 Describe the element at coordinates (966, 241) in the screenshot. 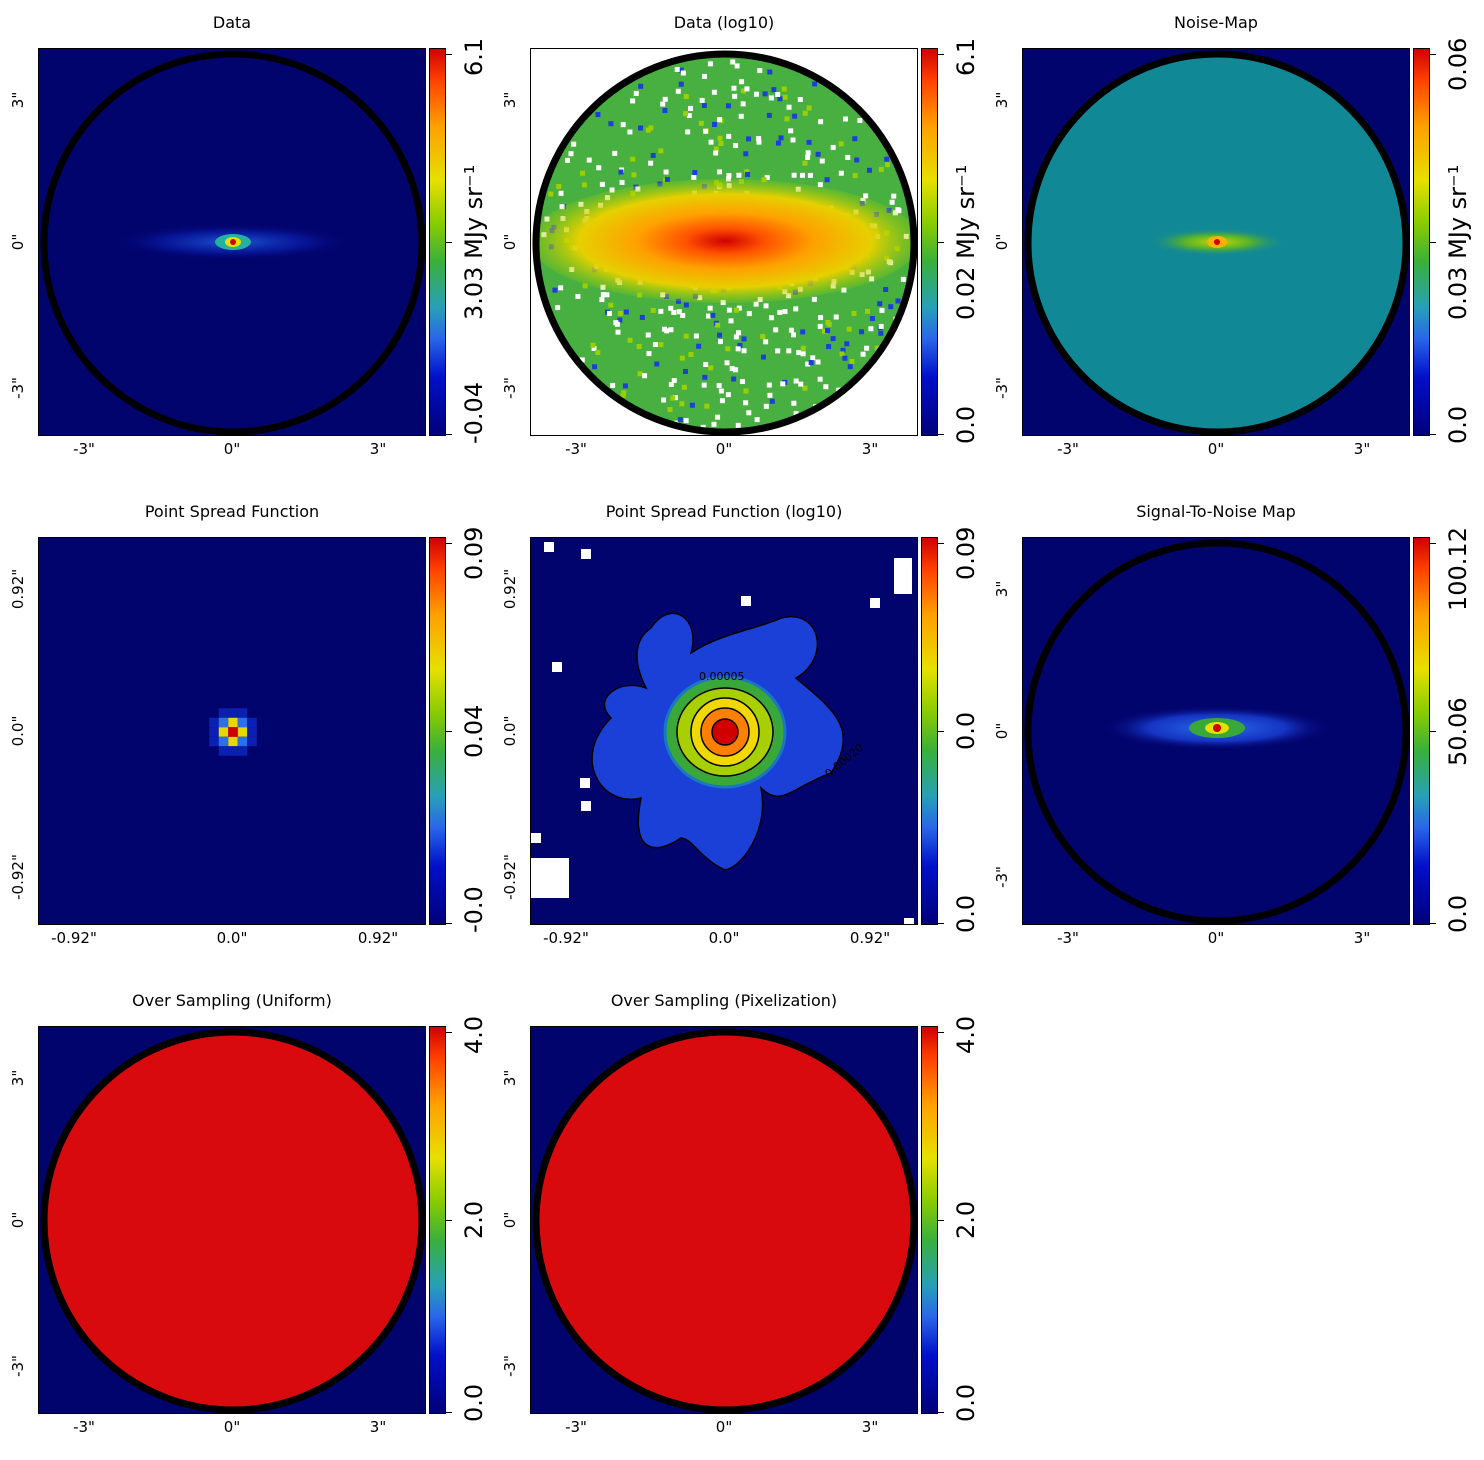

I see `colorbar-tick-label: 0.02 MJy sr⁻¹` at that location.